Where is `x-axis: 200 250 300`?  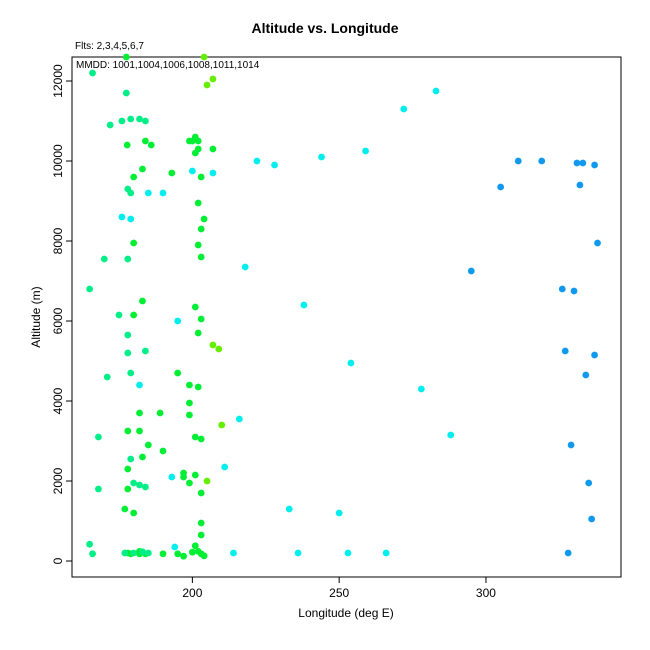
x-axis: 200 250 300 is located at coordinates (339, 588).